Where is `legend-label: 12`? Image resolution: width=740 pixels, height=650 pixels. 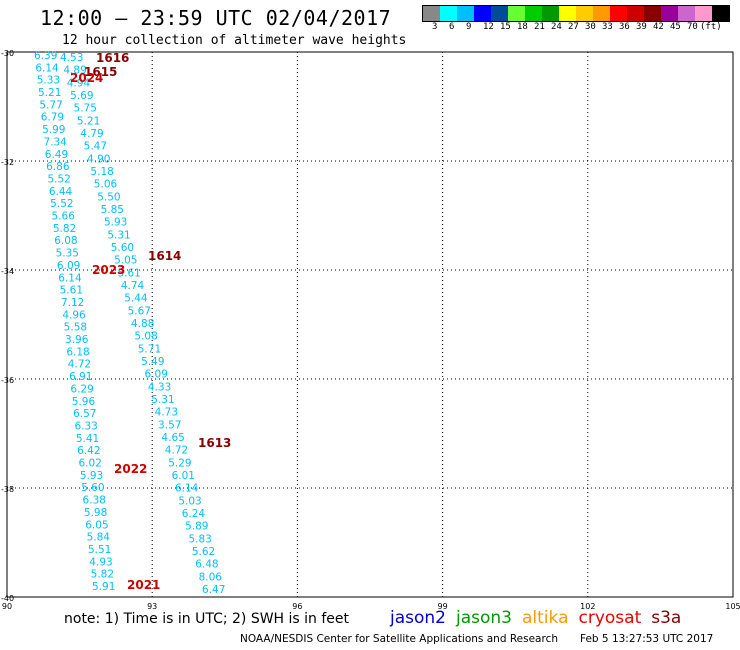 legend-label: 12 is located at coordinates (488, 27).